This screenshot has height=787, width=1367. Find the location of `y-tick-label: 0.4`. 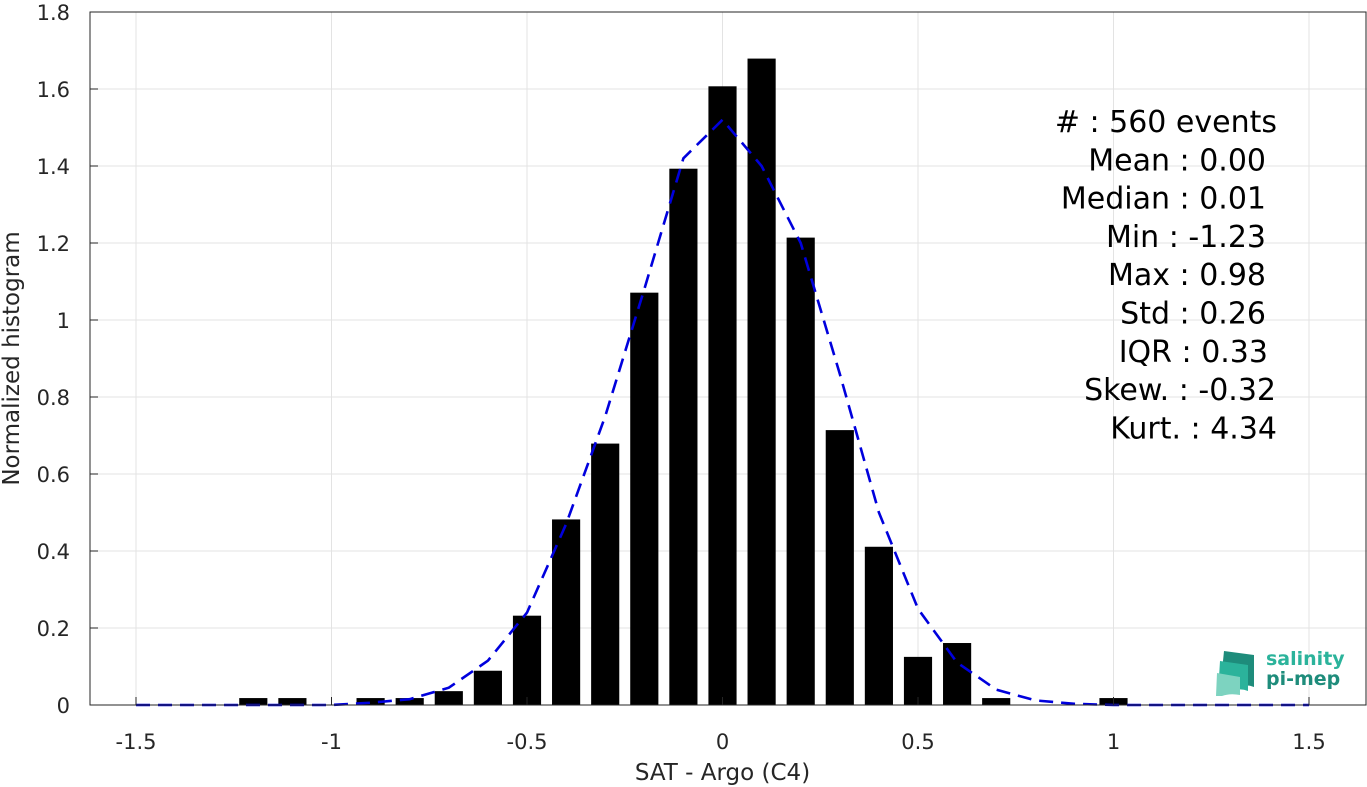

y-tick-label: 0.4 is located at coordinates (53, 552).